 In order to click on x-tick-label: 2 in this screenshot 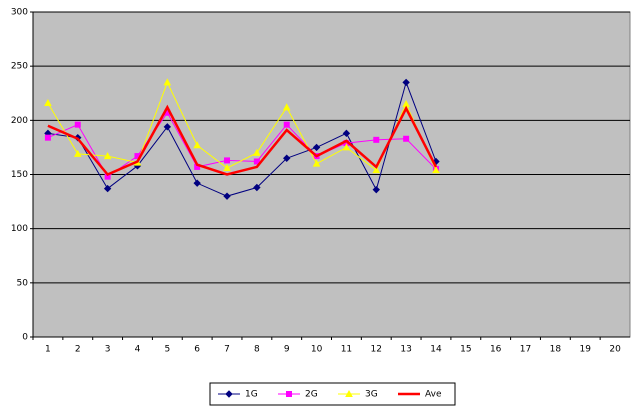, I will do `click(78, 350)`.